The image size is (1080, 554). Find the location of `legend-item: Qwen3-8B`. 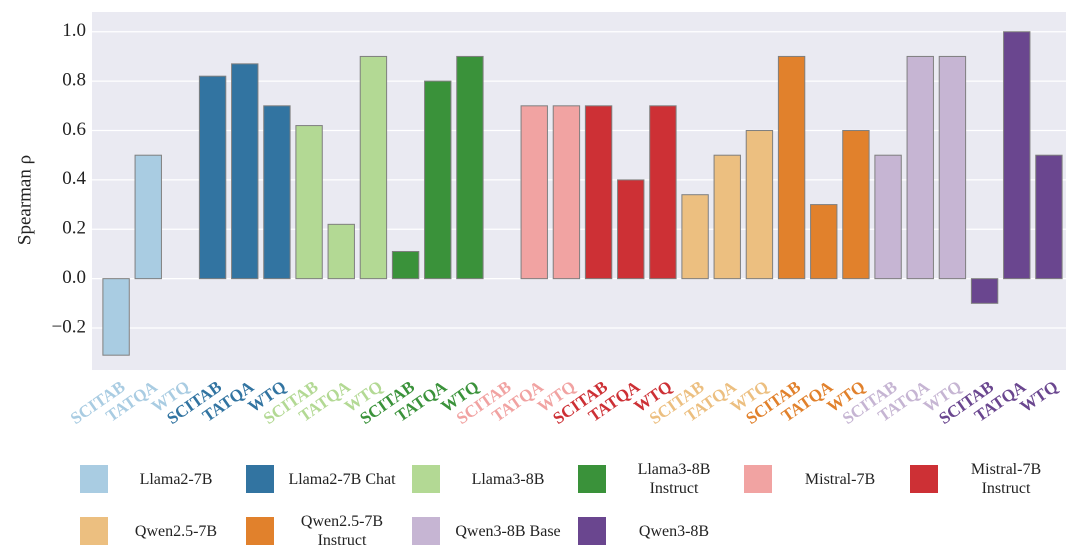

legend-item: Qwen3-8B is located at coordinates (661, 531).